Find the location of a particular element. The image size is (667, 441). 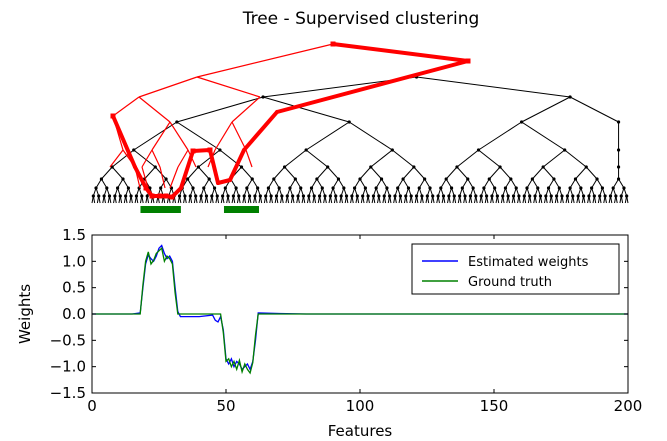

y-tick-label: −0.5 is located at coordinates (68, 340).